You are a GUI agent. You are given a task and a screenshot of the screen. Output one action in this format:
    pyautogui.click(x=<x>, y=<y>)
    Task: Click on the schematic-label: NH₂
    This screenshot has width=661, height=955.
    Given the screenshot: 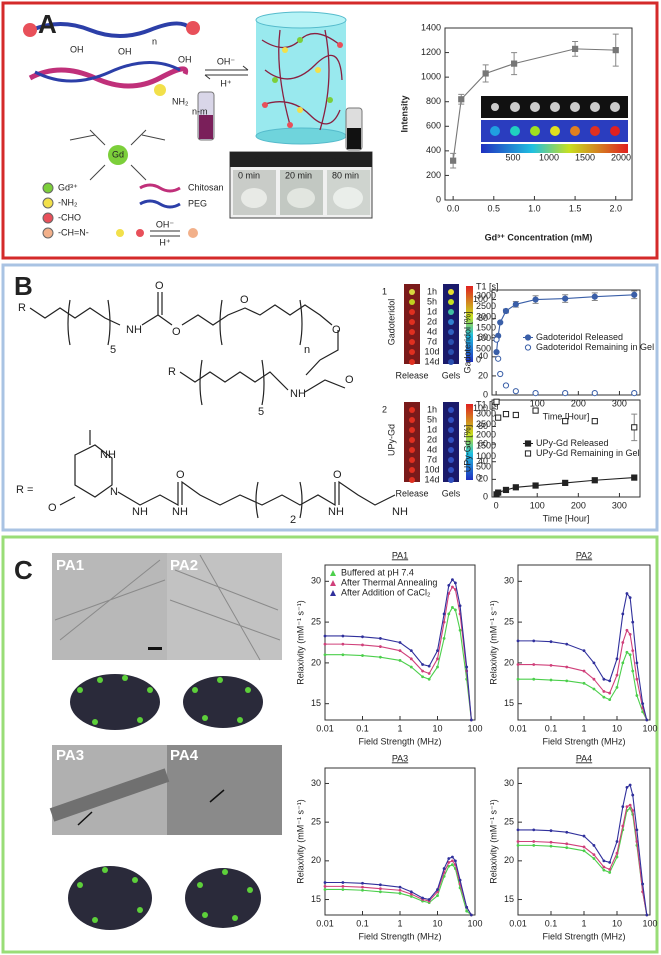 What is the action you would take?
    pyautogui.click(x=180, y=101)
    